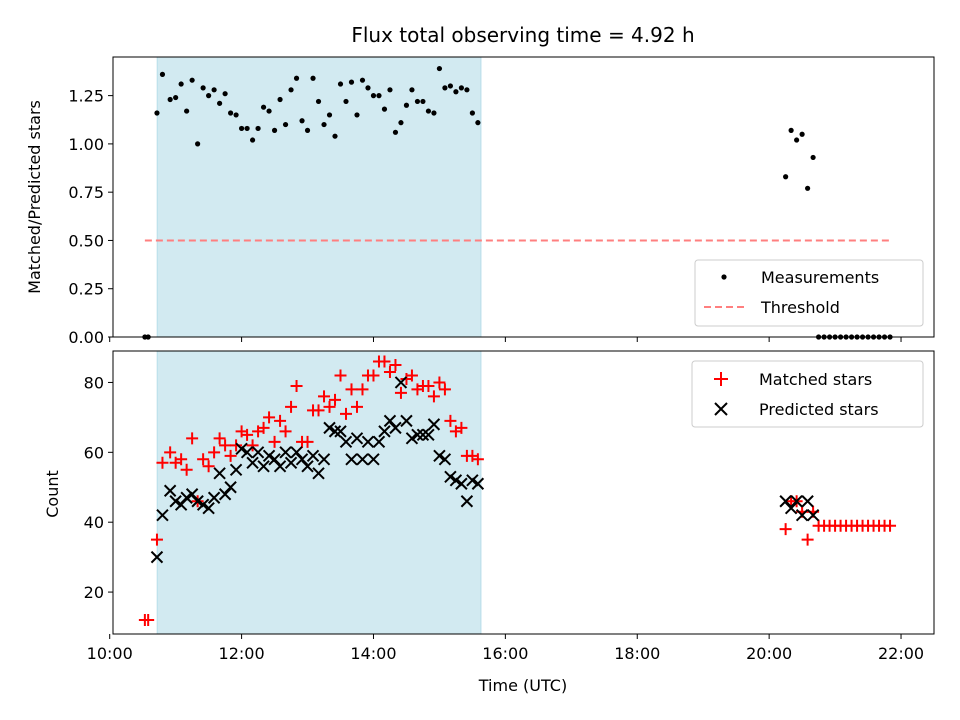  Describe the element at coordinates (319, 492) in the screenshot. I see `observing-span` at that location.